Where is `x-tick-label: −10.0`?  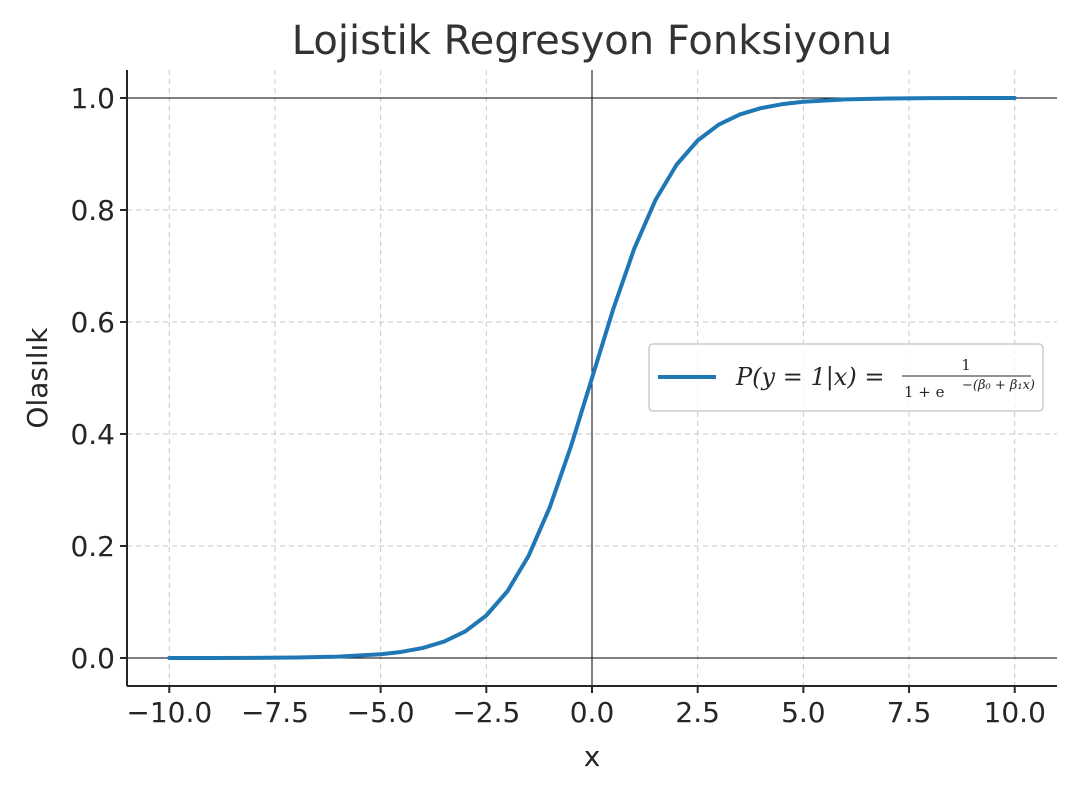 x-tick-label: −10.0 is located at coordinates (169, 712).